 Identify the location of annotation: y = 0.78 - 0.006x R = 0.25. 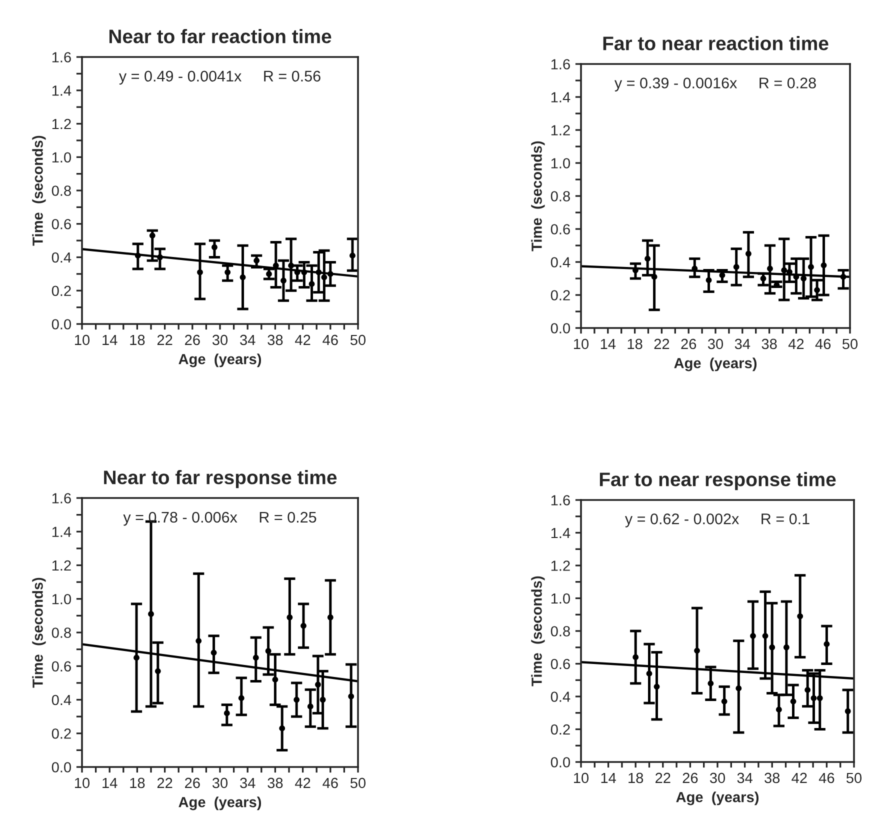
(219, 519).